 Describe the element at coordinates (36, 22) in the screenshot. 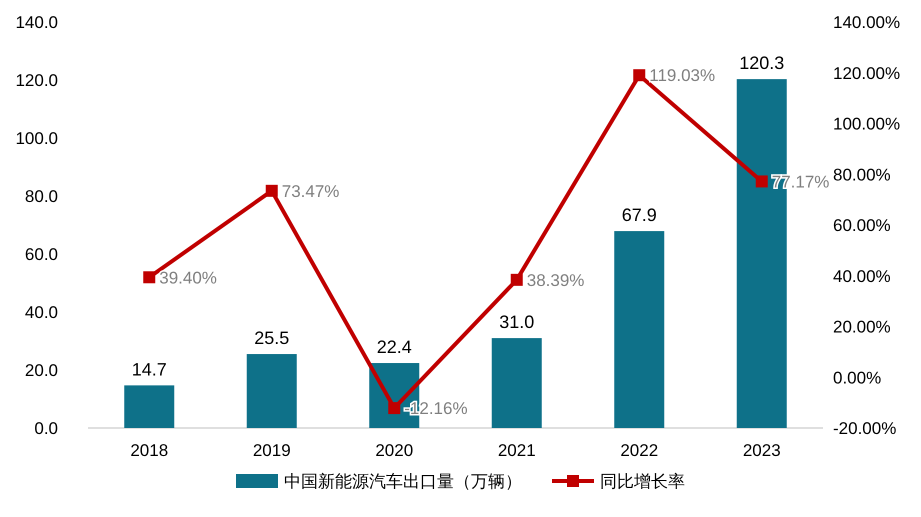

I see `y-tick-label: 140.0` at that location.